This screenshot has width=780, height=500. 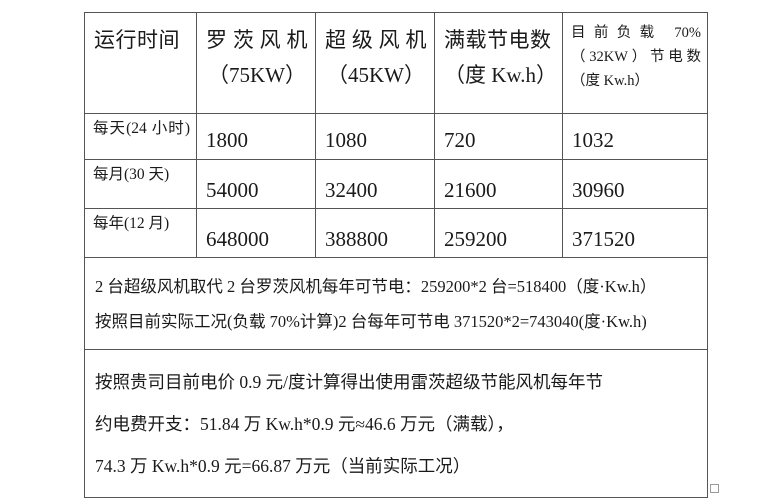 I want to click on cell-monthly-roots: 54000, so click(x=256, y=184).